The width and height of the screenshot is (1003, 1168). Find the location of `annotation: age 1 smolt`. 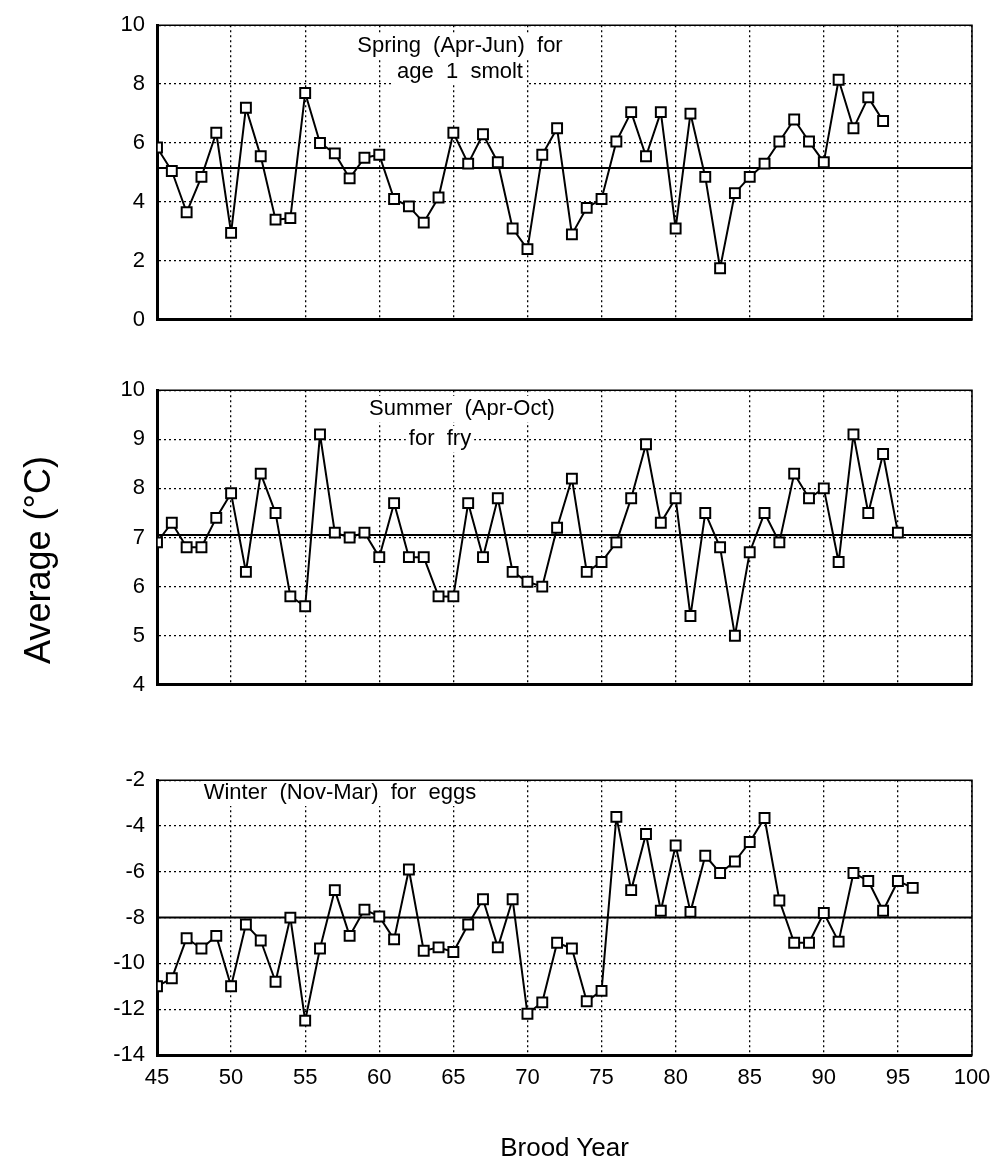

annotation: age 1 smolt is located at coordinates (460, 71).